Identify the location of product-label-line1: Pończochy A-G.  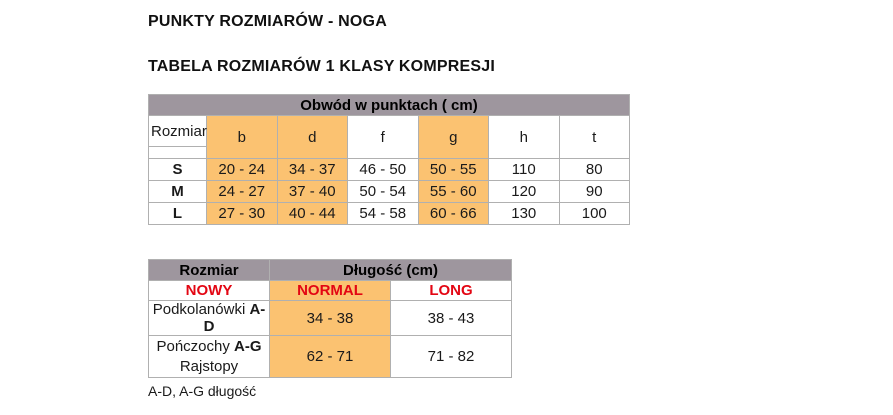
(209, 347).